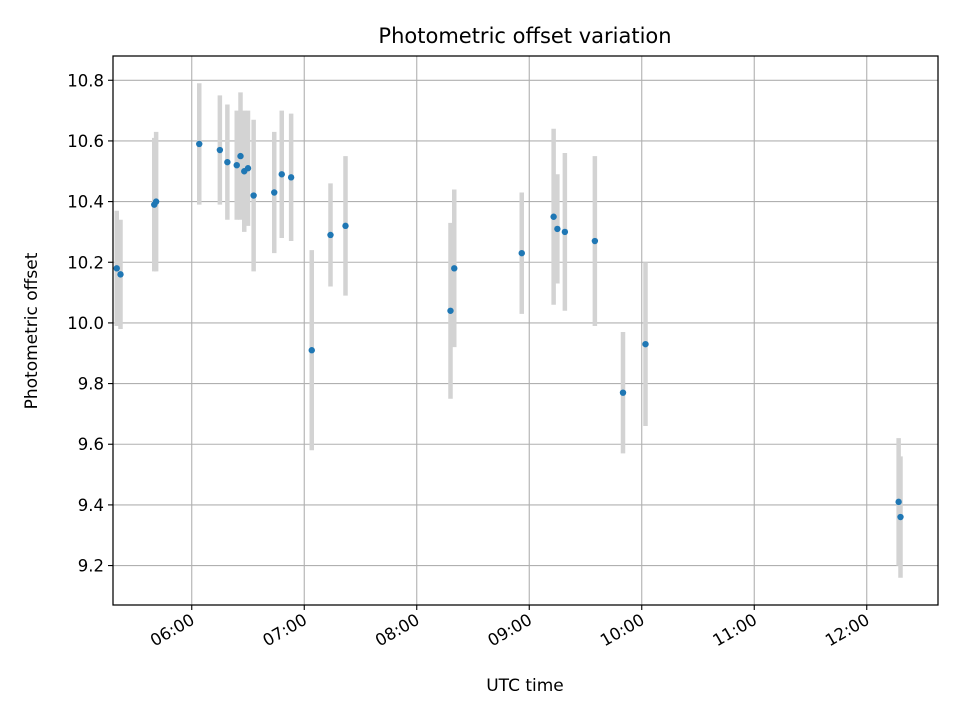 Image resolution: width=960 pixels, height=720 pixels. I want to click on y-tick-label: 9.2, so click(91, 566).